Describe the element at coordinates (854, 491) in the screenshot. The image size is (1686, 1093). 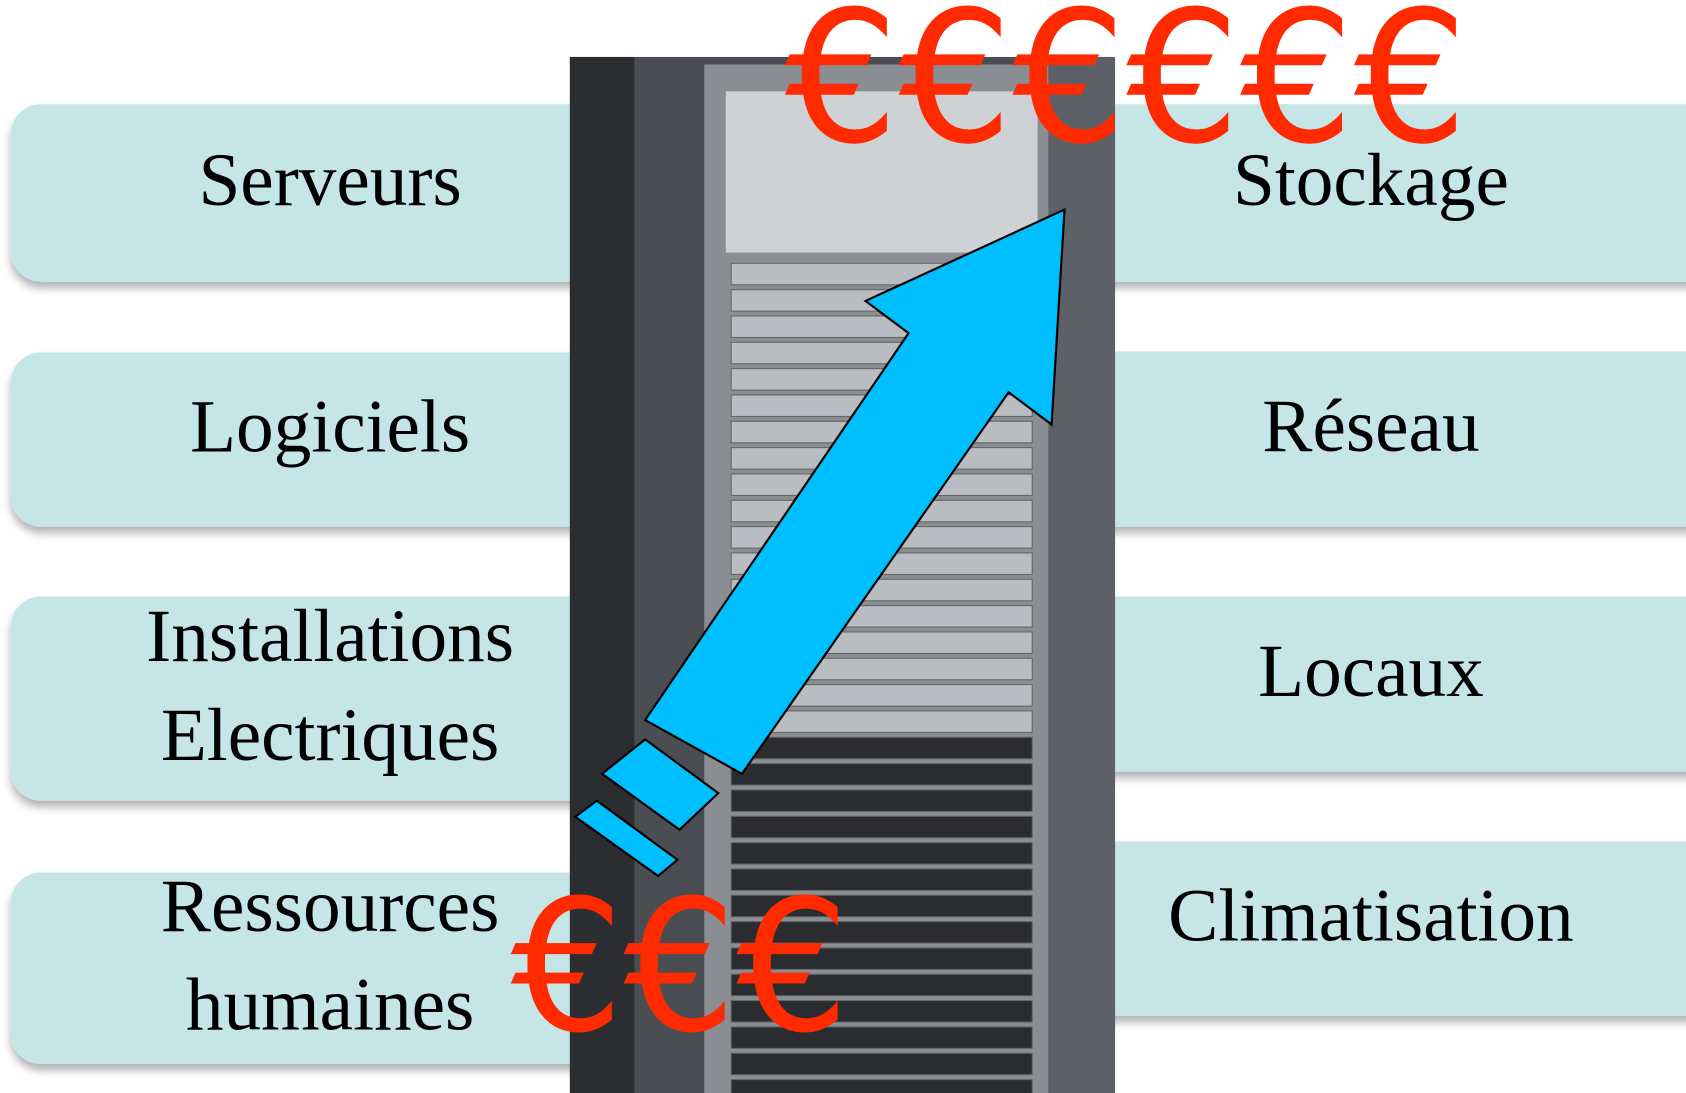
I see `arrow` at that location.